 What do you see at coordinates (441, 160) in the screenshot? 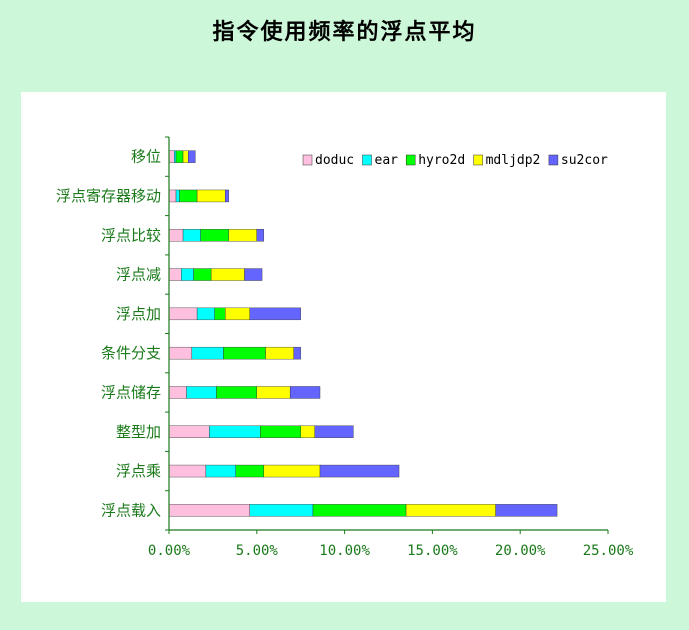
I see `legend-label-hyro2d: hyro2d` at bounding box center [441, 160].